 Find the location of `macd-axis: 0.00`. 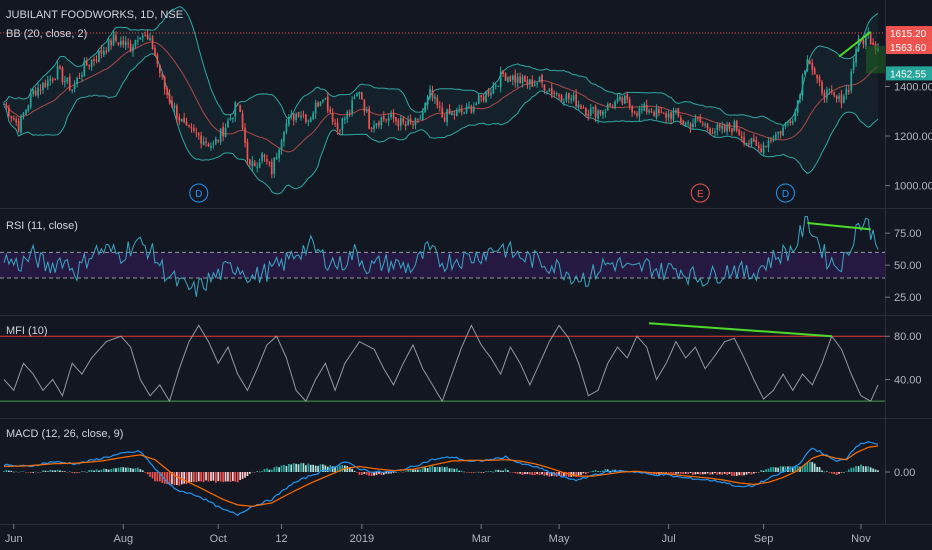

macd-axis: 0.00 is located at coordinates (900, 473).